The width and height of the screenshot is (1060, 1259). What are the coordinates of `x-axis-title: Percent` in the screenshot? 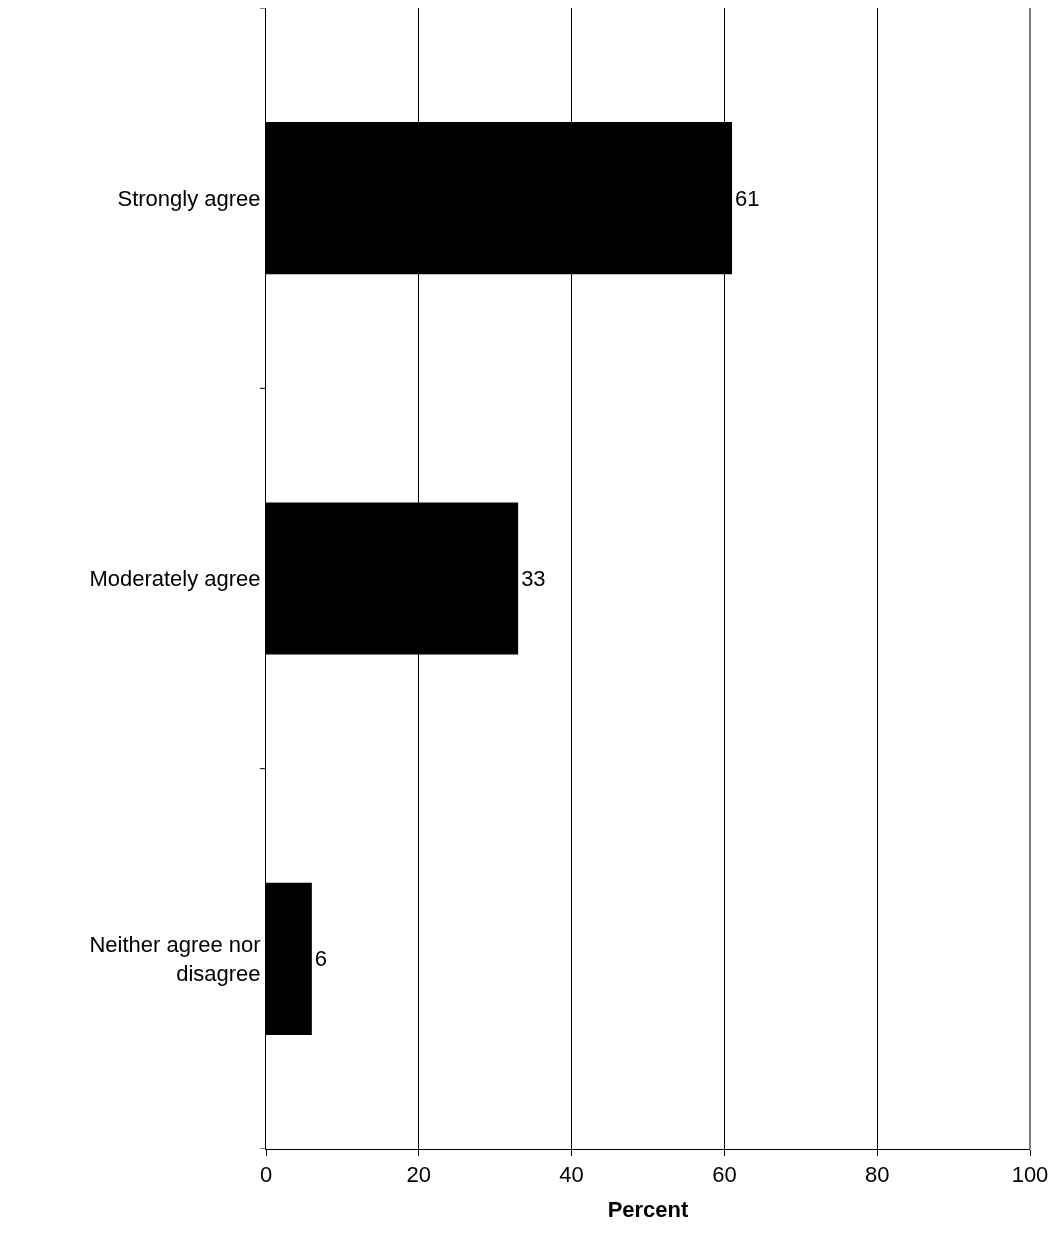 It's located at (648, 1210).